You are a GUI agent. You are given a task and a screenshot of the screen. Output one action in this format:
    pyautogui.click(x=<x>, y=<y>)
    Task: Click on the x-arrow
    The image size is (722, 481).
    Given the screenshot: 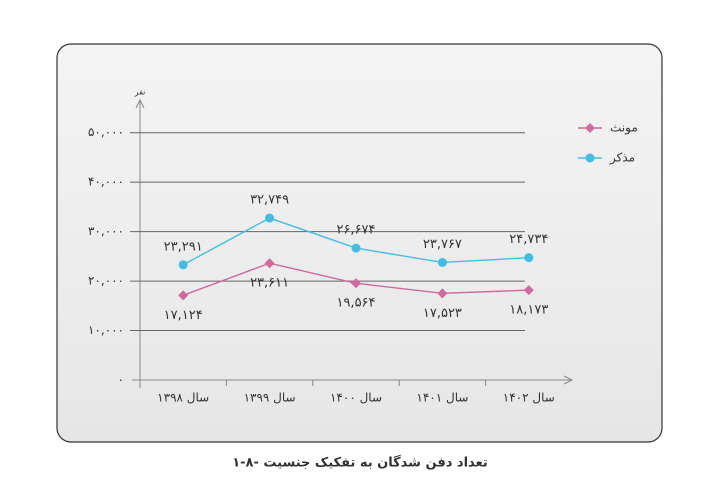 What is the action you would take?
    pyautogui.click(x=568, y=380)
    